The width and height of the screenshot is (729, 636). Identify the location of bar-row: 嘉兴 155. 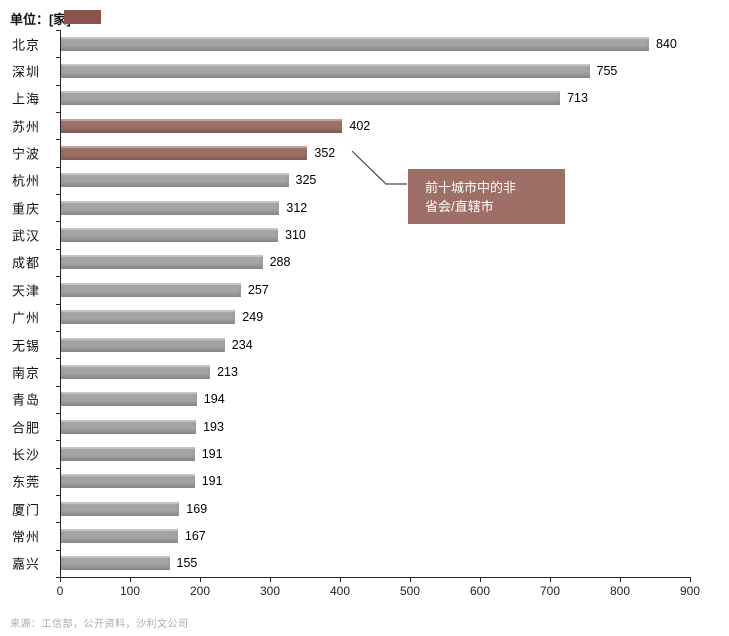
(364, 563).